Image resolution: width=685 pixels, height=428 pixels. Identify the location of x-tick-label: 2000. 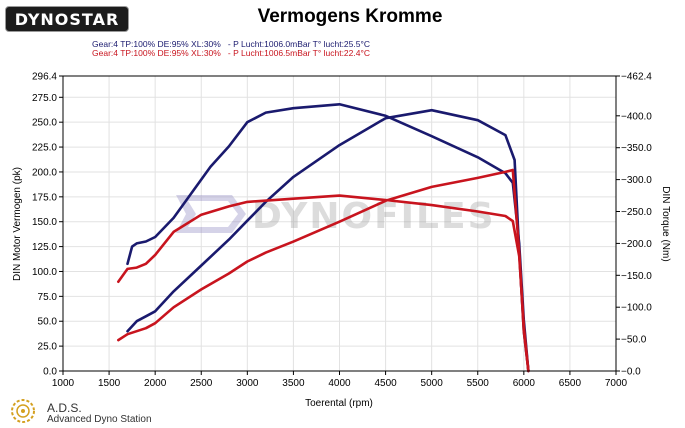
(155, 383).